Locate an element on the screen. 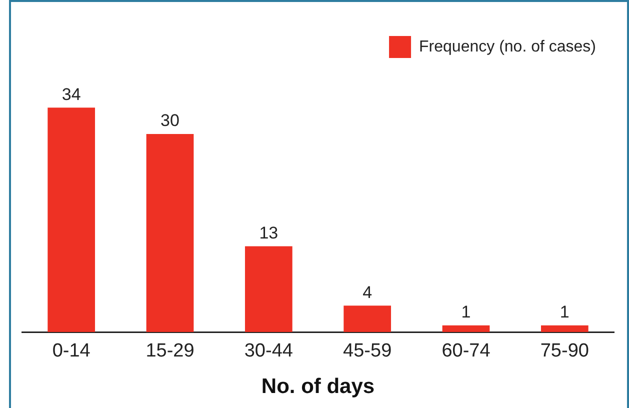 This screenshot has height=408, width=629. legend-label: Frequency (no. of cases) is located at coordinates (507, 47).